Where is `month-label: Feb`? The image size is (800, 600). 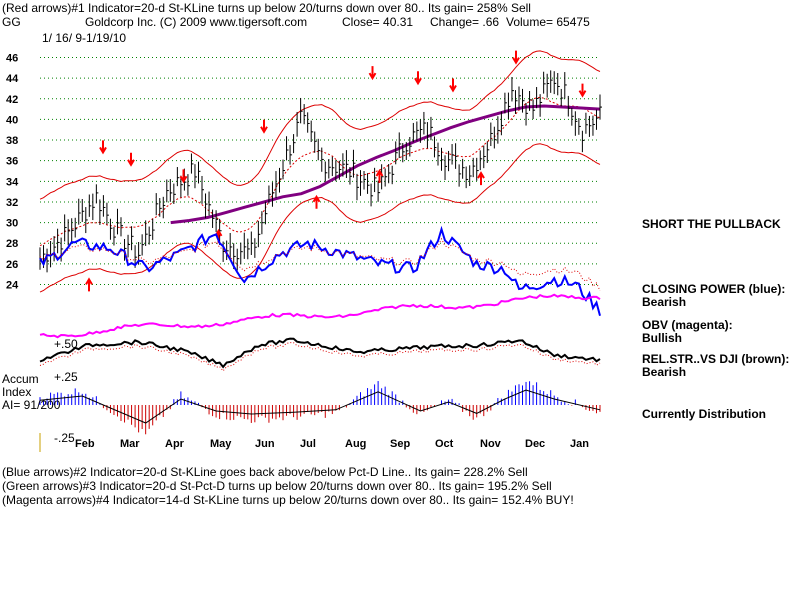 month-label: Feb is located at coordinates (85, 444).